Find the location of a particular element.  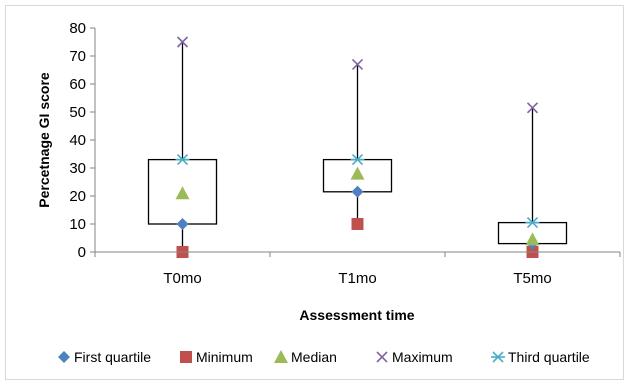

x-tick-label: T1mo is located at coordinates (357, 278).